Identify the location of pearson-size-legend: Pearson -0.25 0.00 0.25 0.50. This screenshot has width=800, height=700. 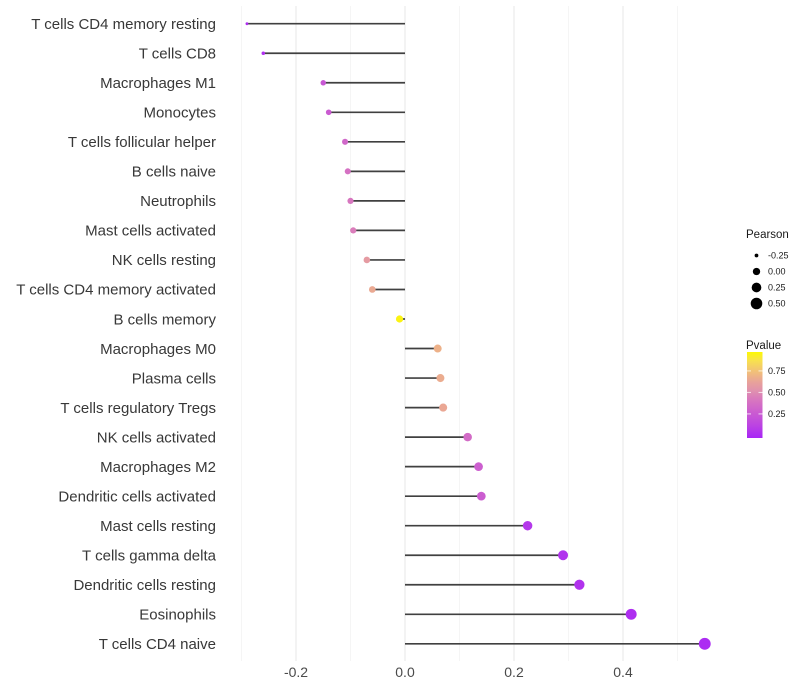
(767, 269).